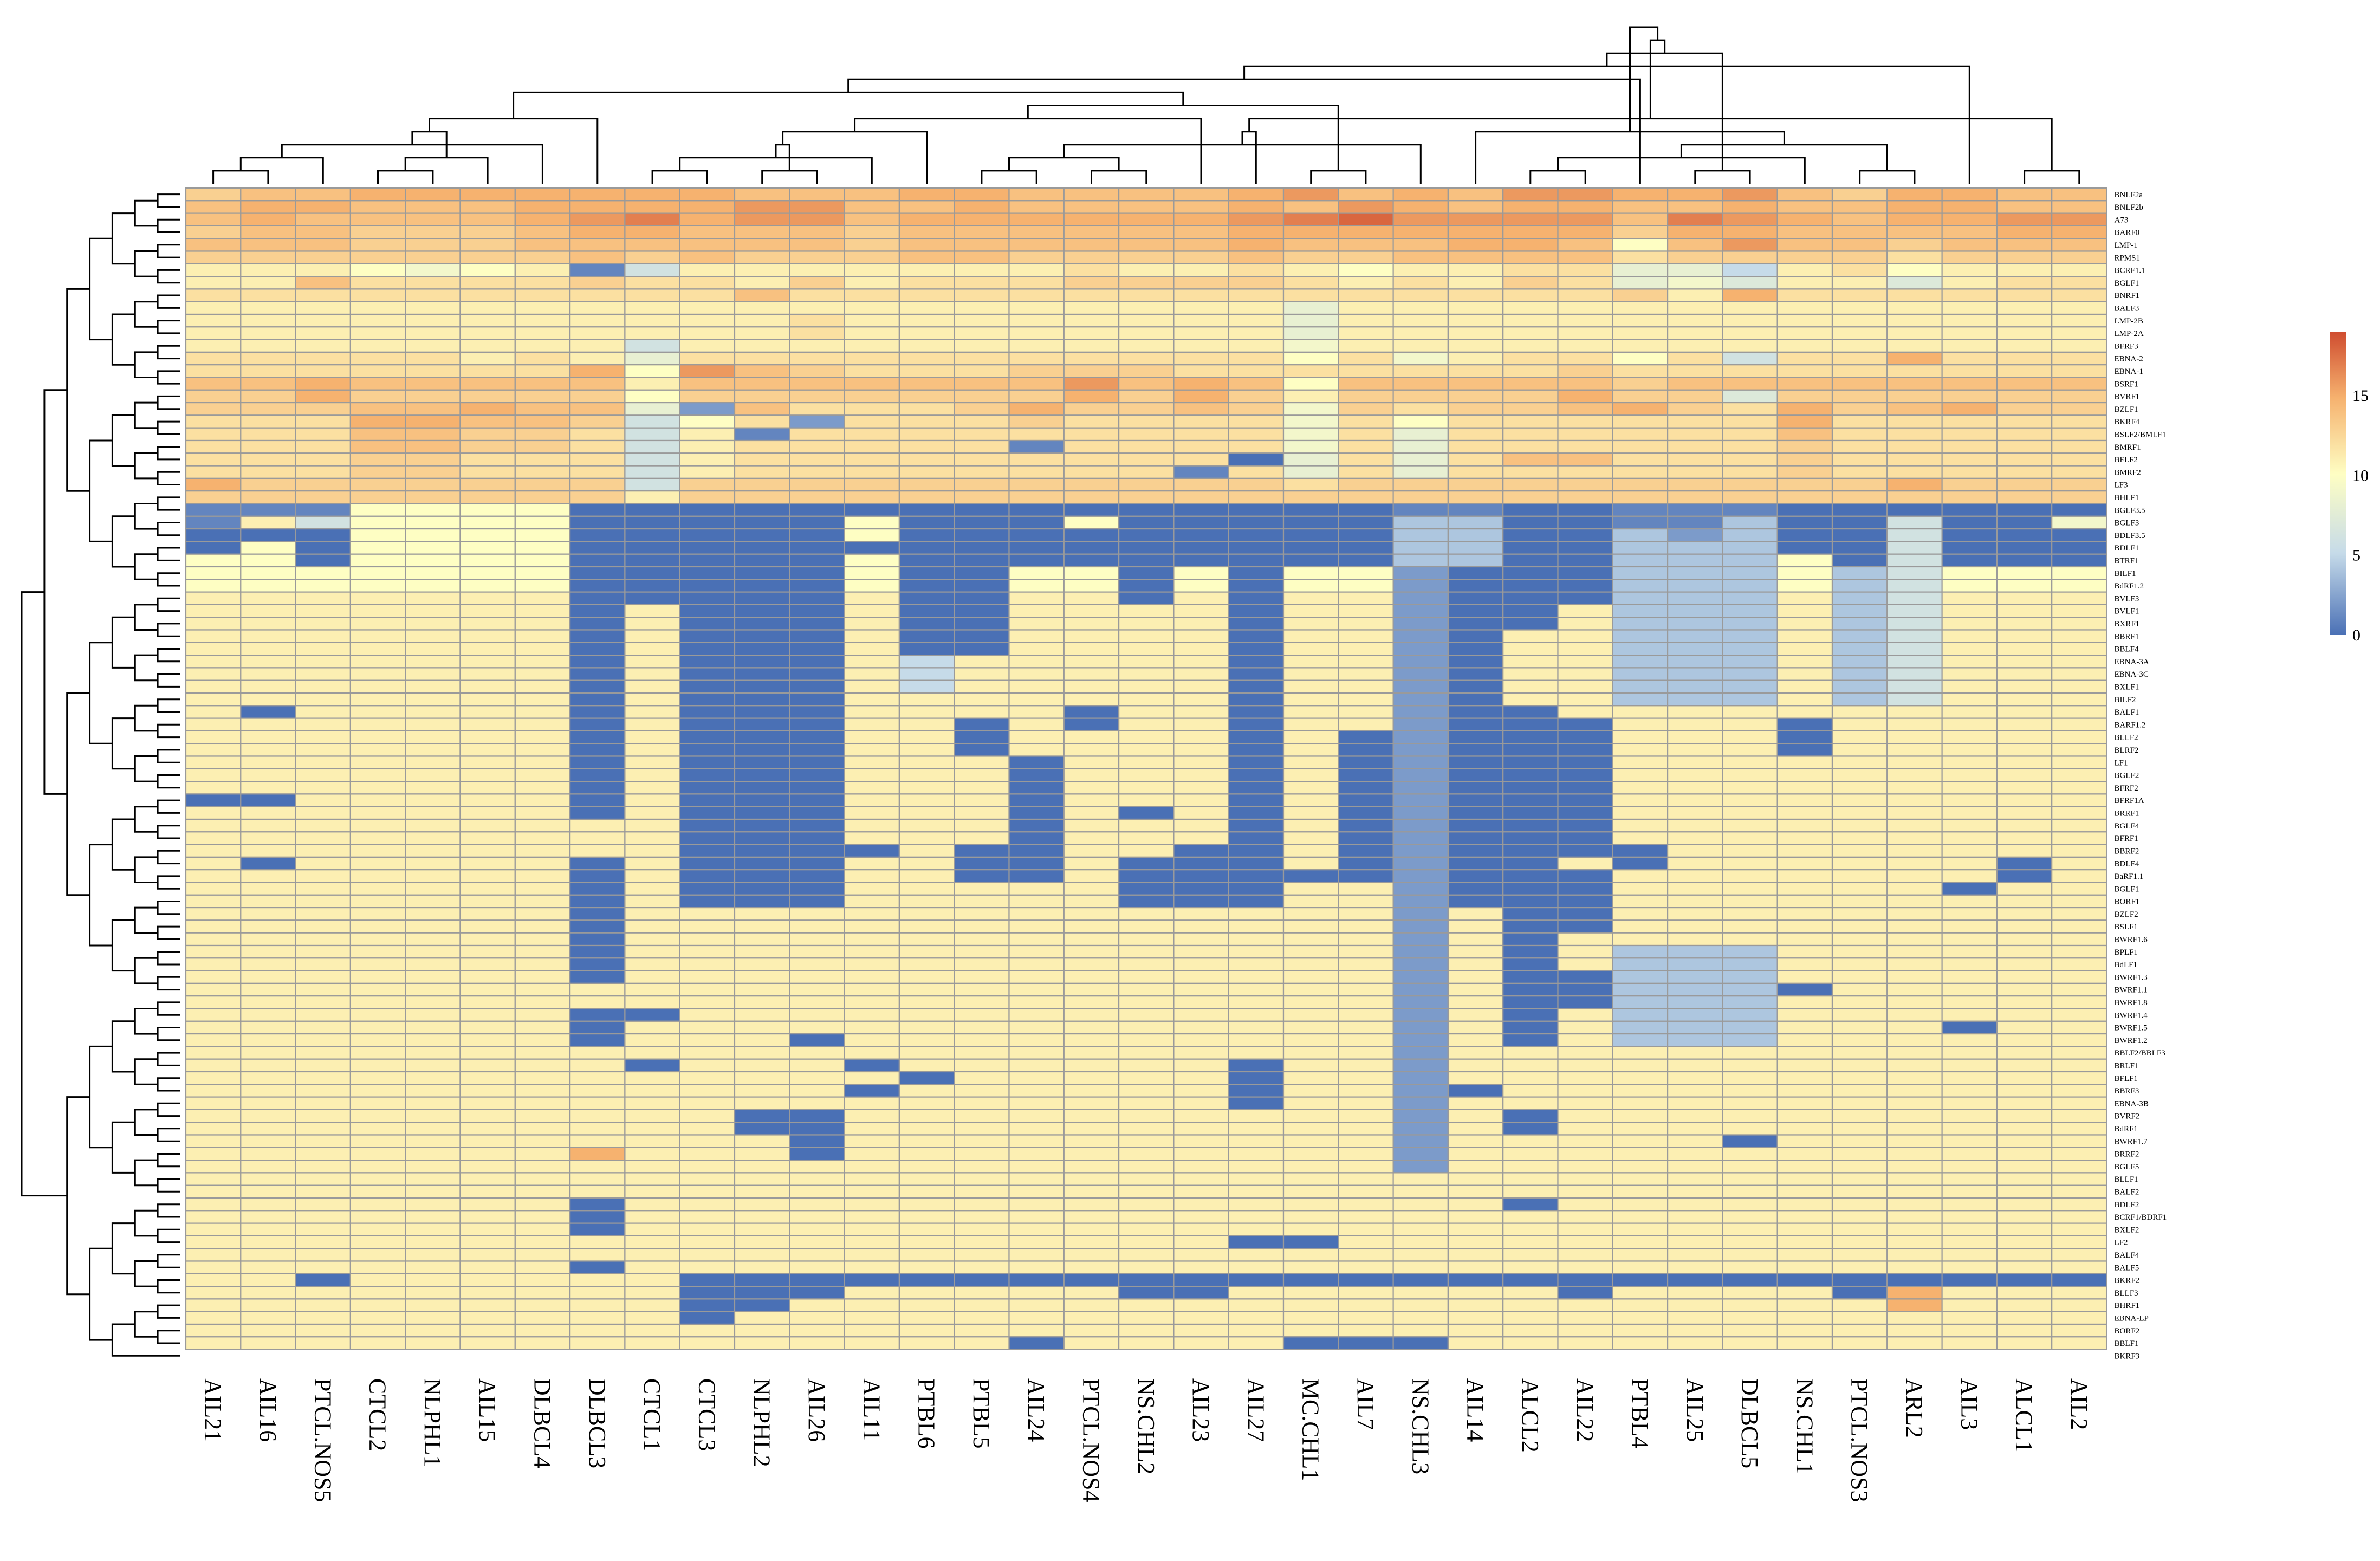  I want to click on row-label: BLRF2, so click(2127, 750).